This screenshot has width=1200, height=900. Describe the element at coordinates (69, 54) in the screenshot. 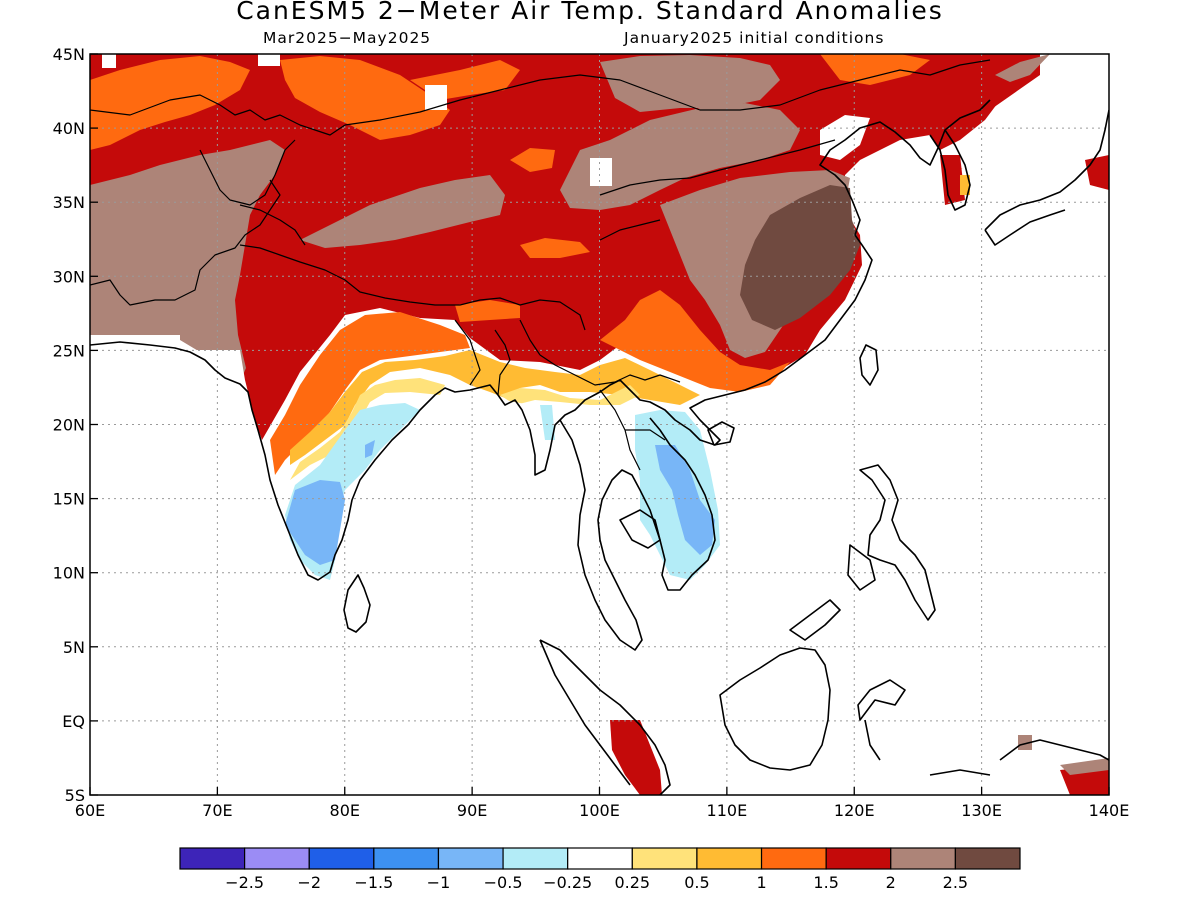

I see `y-tick-label: 45N` at that location.